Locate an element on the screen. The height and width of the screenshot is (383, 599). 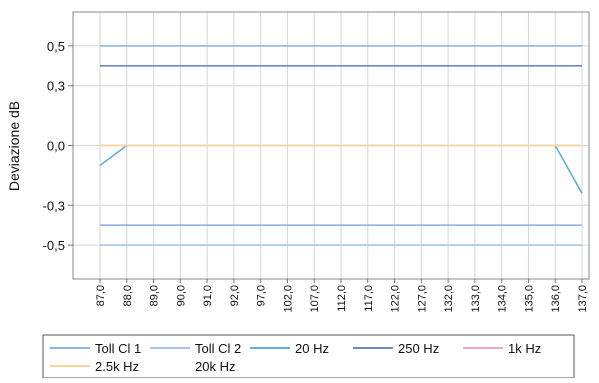
legend-label: Toll Cl 1 is located at coordinates (118, 348).